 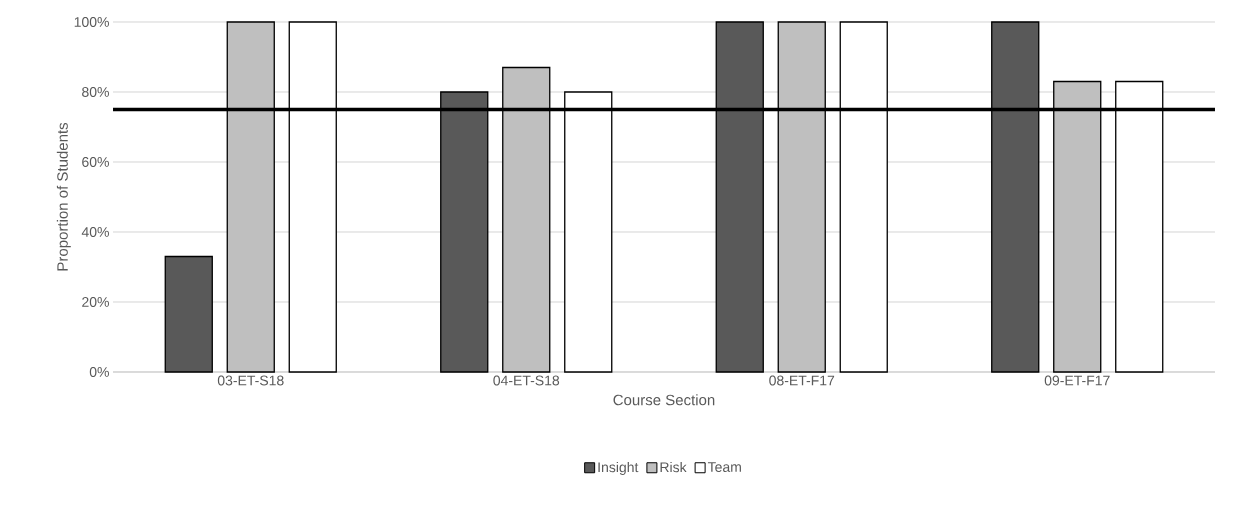 What do you see at coordinates (95, 92) in the screenshot?
I see `y-tick-label: 80%` at bounding box center [95, 92].